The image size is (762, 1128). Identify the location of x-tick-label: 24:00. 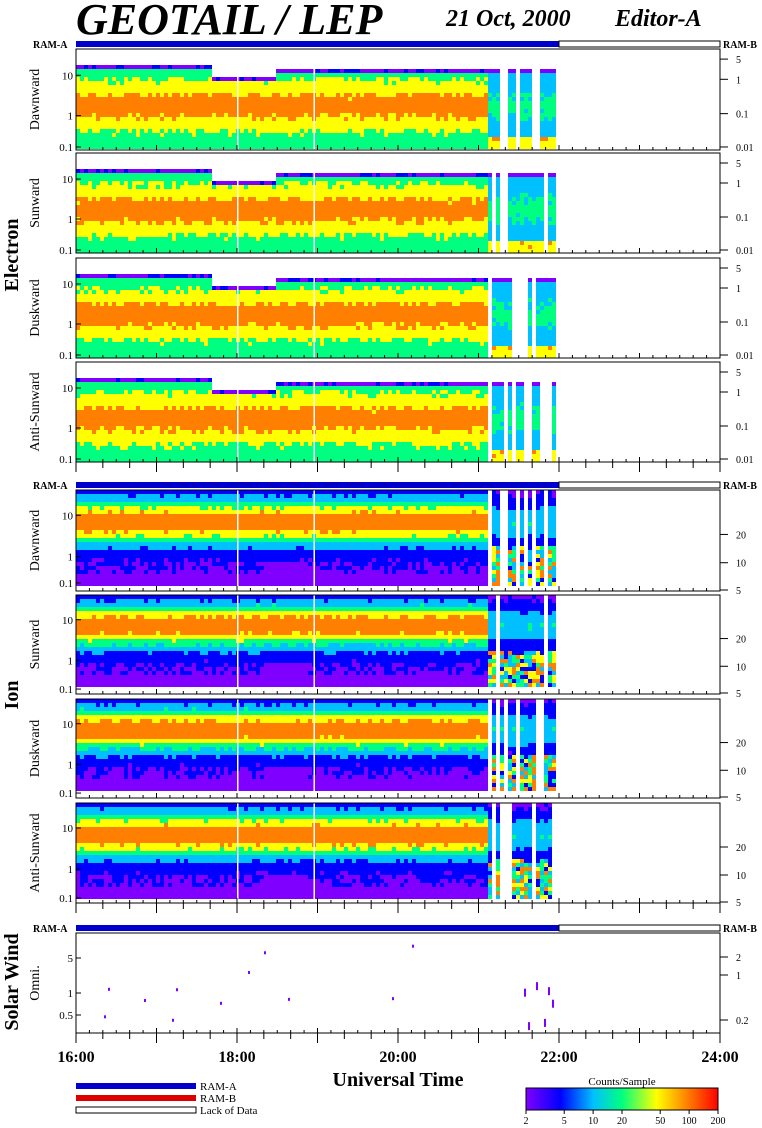
(719, 1057).